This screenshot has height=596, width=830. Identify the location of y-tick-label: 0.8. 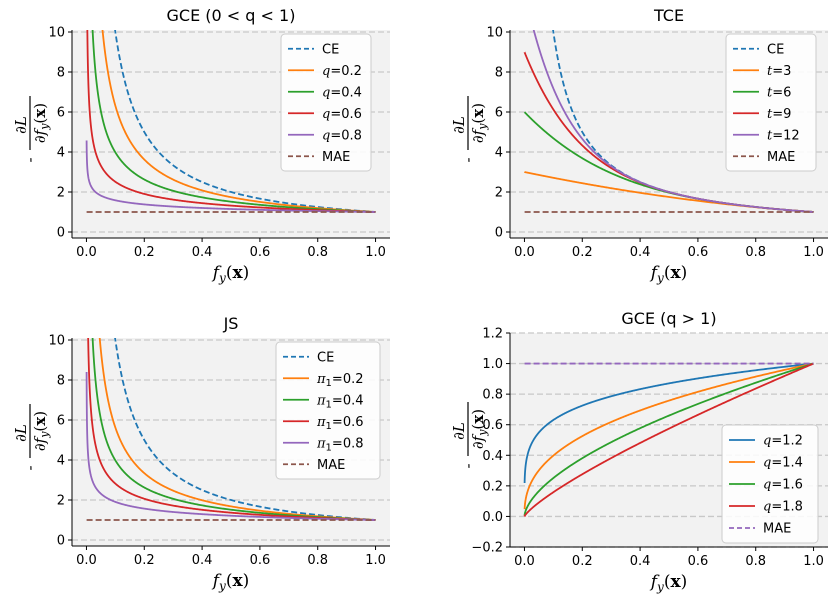
(492, 395).